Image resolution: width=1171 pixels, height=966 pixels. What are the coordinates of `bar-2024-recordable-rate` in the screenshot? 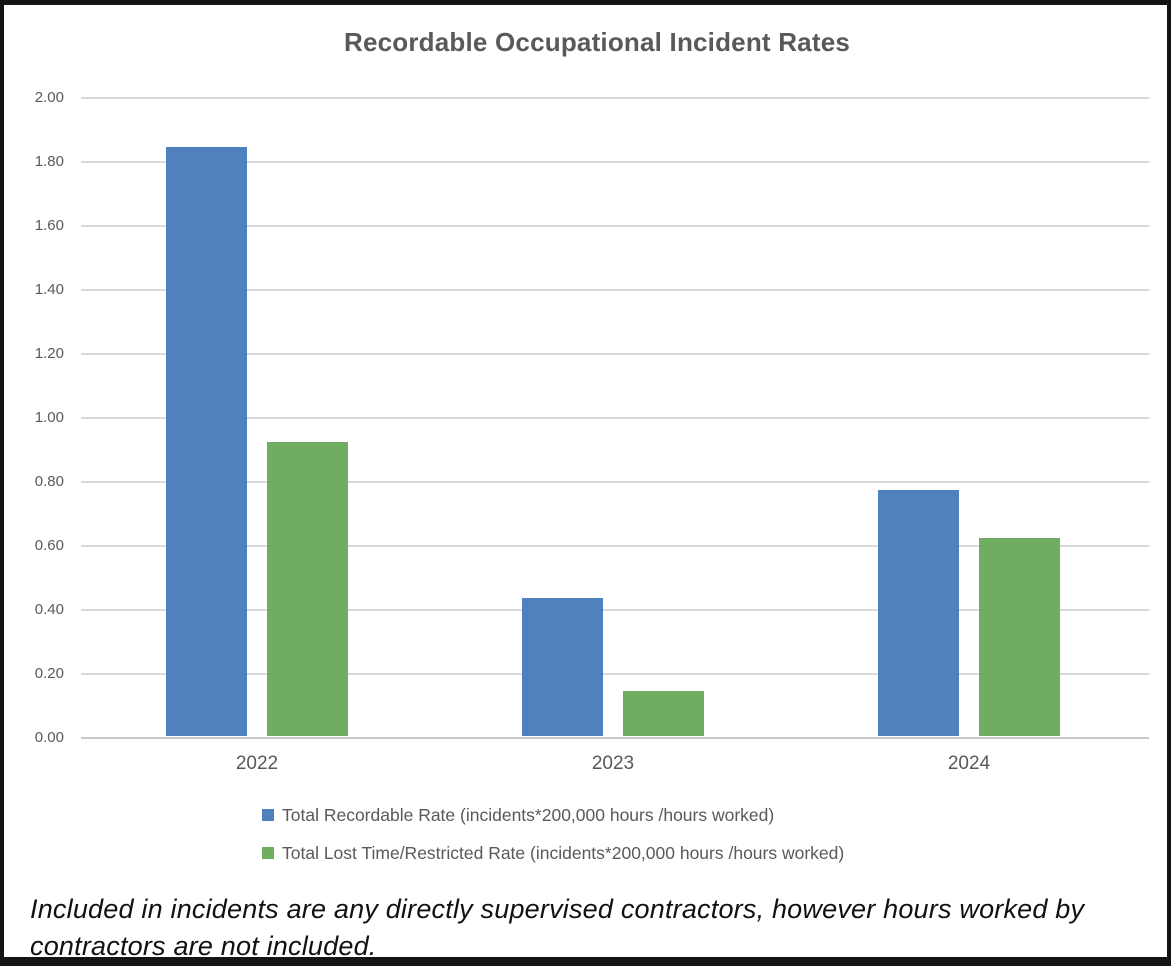 It's located at (918, 613).